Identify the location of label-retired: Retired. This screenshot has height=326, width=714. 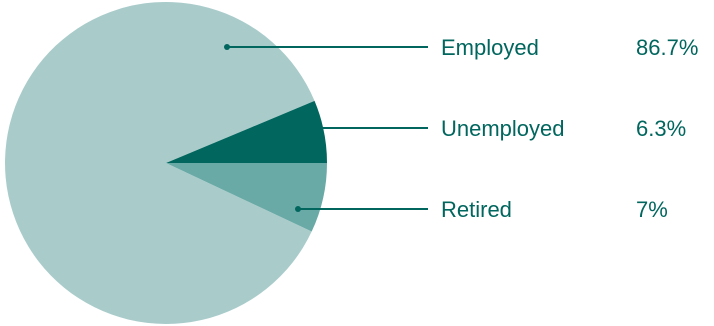
(476, 209).